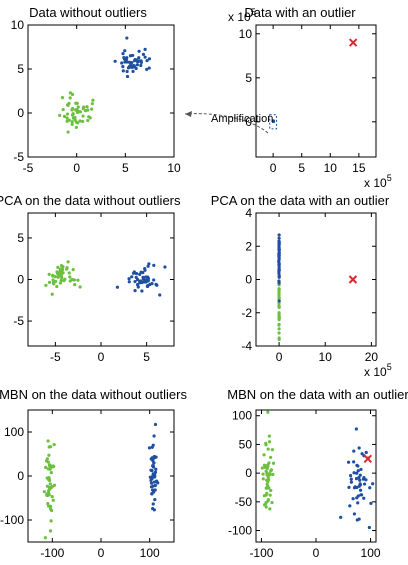 The width and height of the screenshot is (408, 565). I want to click on x-tick-label: -5, so click(55, 357).